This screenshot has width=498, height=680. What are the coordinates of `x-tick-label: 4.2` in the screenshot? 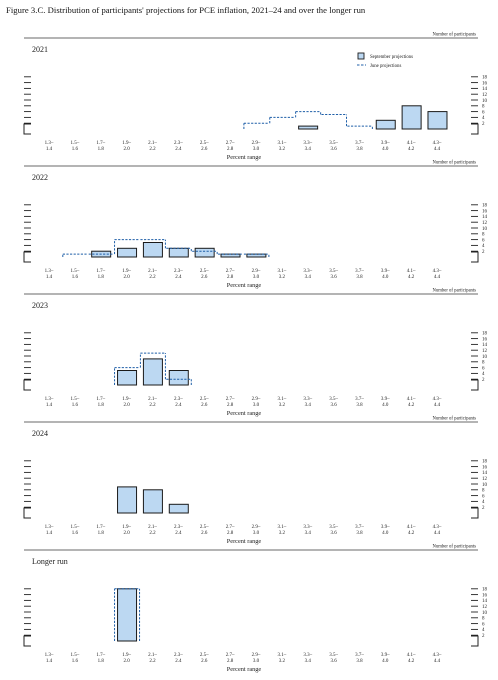 It's located at (411, 533).